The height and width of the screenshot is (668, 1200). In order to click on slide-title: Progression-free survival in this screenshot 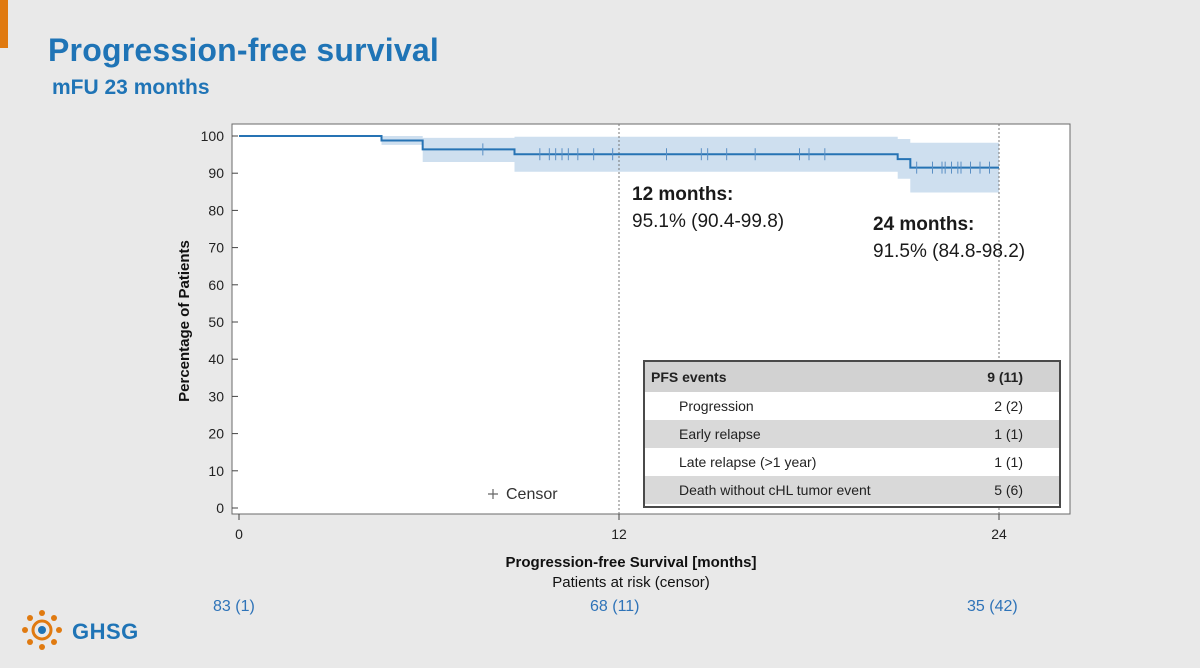, I will do `click(243, 50)`.